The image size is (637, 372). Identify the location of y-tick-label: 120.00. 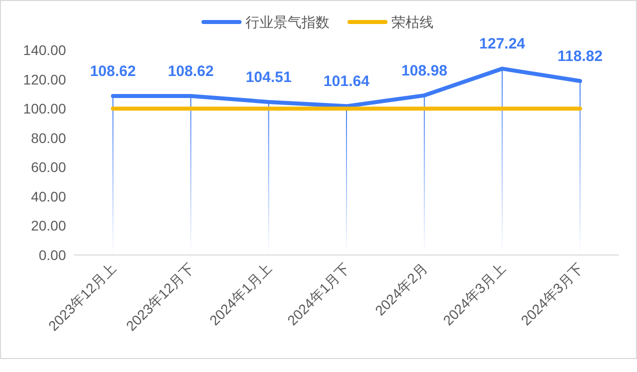
(44, 79).